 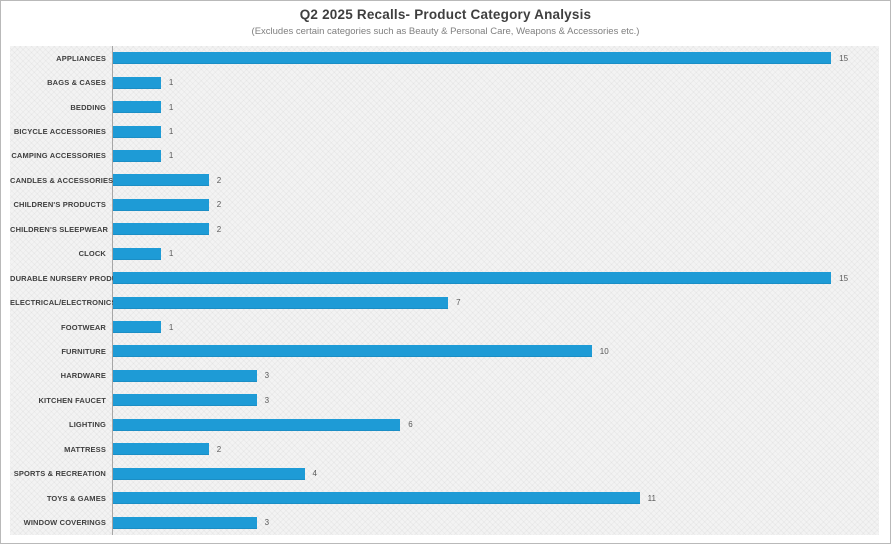 What do you see at coordinates (496, 424) in the screenshot?
I see `bar-track: 6` at bounding box center [496, 424].